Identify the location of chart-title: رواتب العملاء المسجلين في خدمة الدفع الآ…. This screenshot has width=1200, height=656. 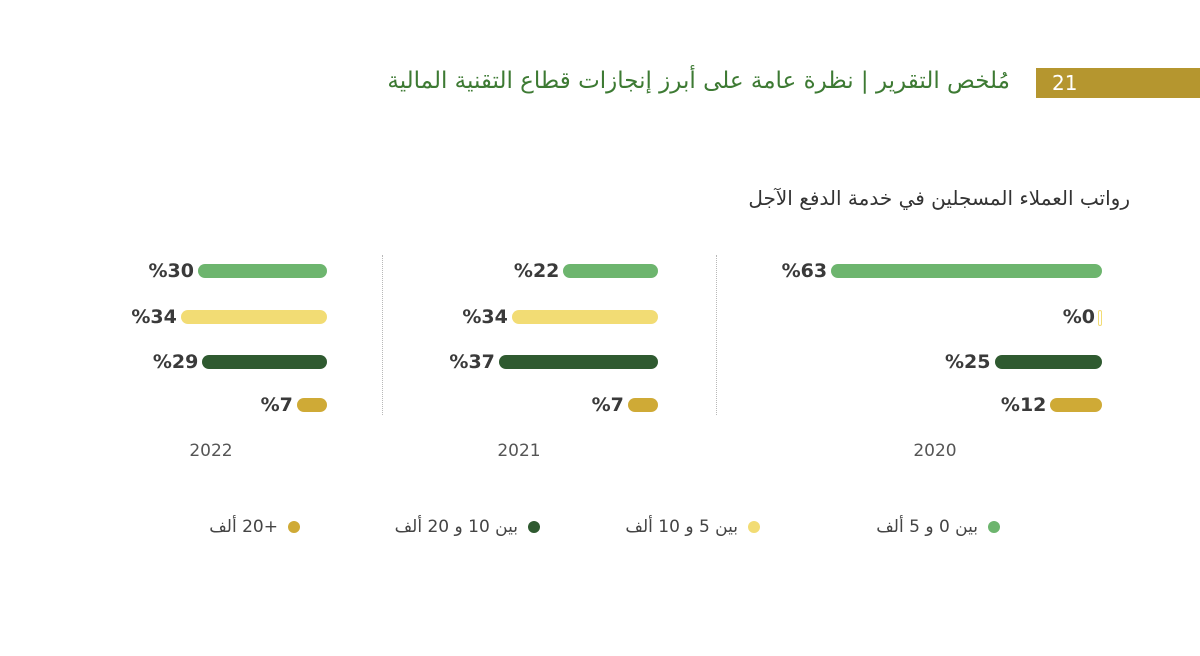
(939, 198).